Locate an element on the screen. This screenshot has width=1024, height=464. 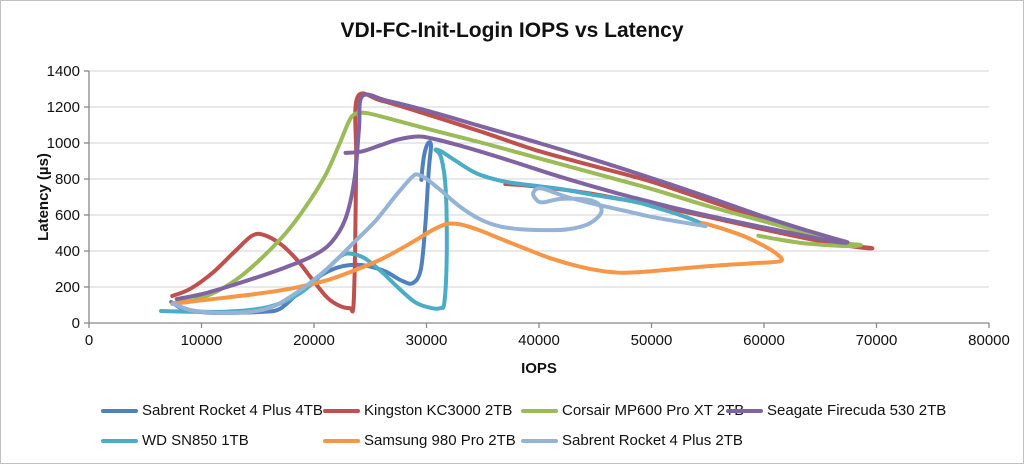
y-tick-label: 0 is located at coordinates (76, 323).